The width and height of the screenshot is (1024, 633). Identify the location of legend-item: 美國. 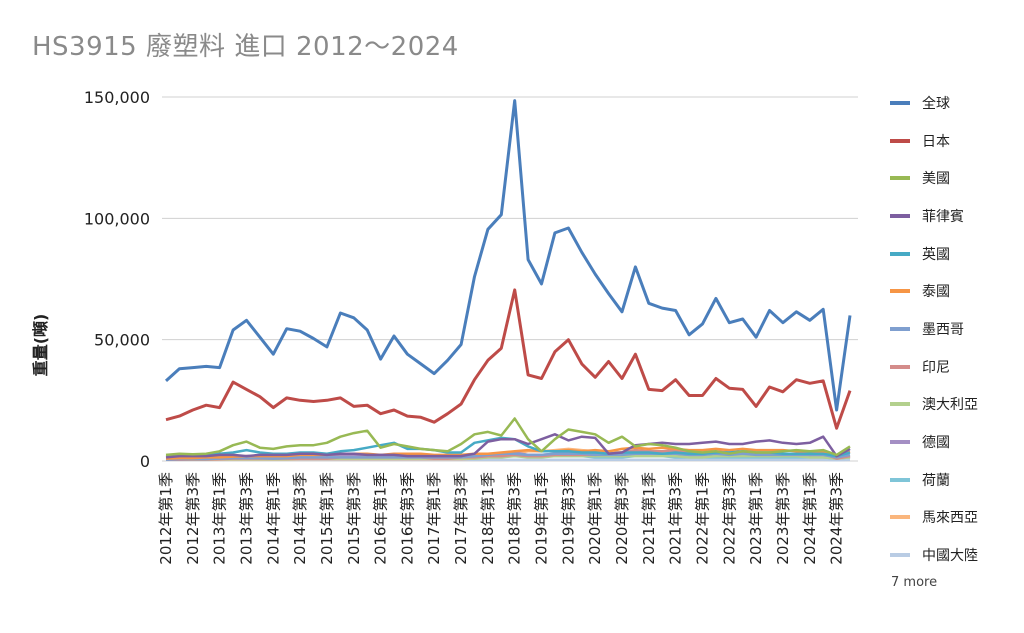
(955, 178).